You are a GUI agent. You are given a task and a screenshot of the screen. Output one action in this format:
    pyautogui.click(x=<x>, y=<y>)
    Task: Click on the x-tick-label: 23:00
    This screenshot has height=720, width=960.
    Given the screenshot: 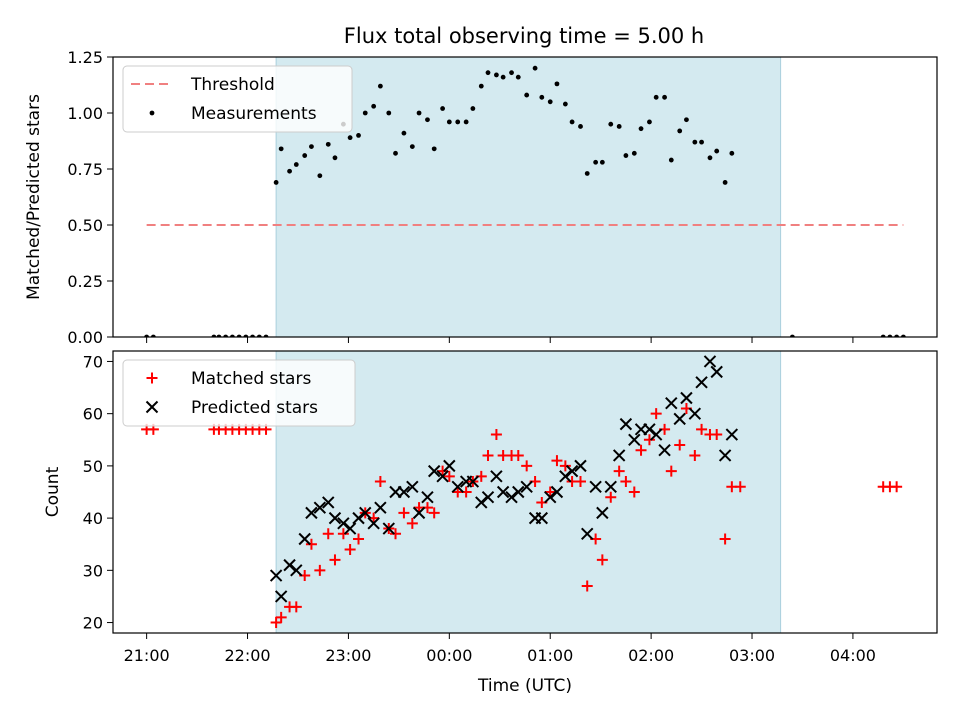 What is the action you would take?
    pyautogui.click(x=348, y=655)
    